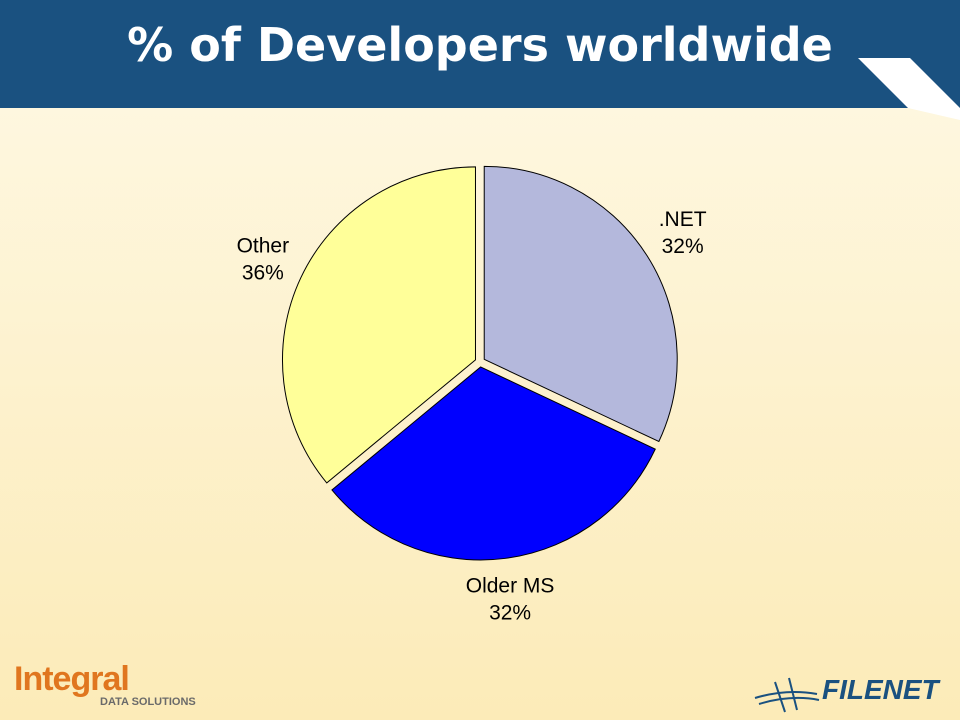  I want to click on slice-value-label: 36%, so click(263, 272).